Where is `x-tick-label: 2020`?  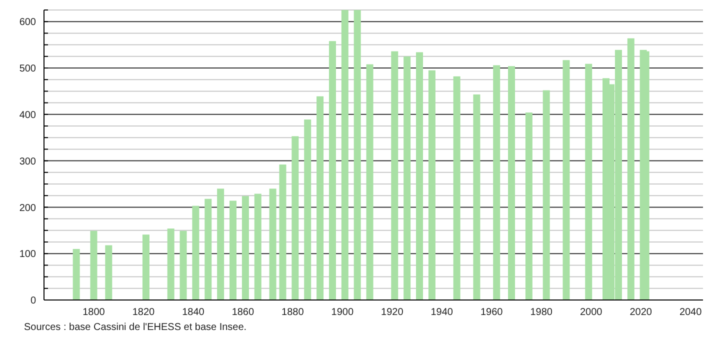 x-tick-label: 2020 is located at coordinates (641, 312).